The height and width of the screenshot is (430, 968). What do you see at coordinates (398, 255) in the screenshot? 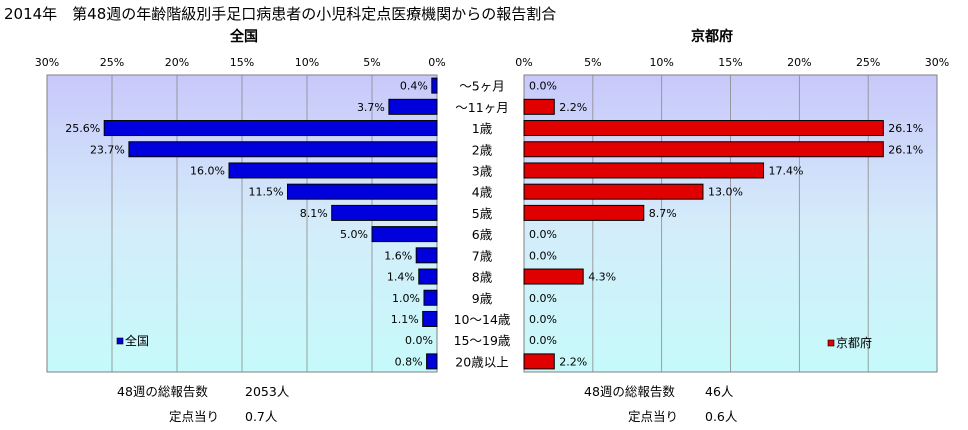
I see `left-value-label: 1.6%` at bounding box center [398, 255].